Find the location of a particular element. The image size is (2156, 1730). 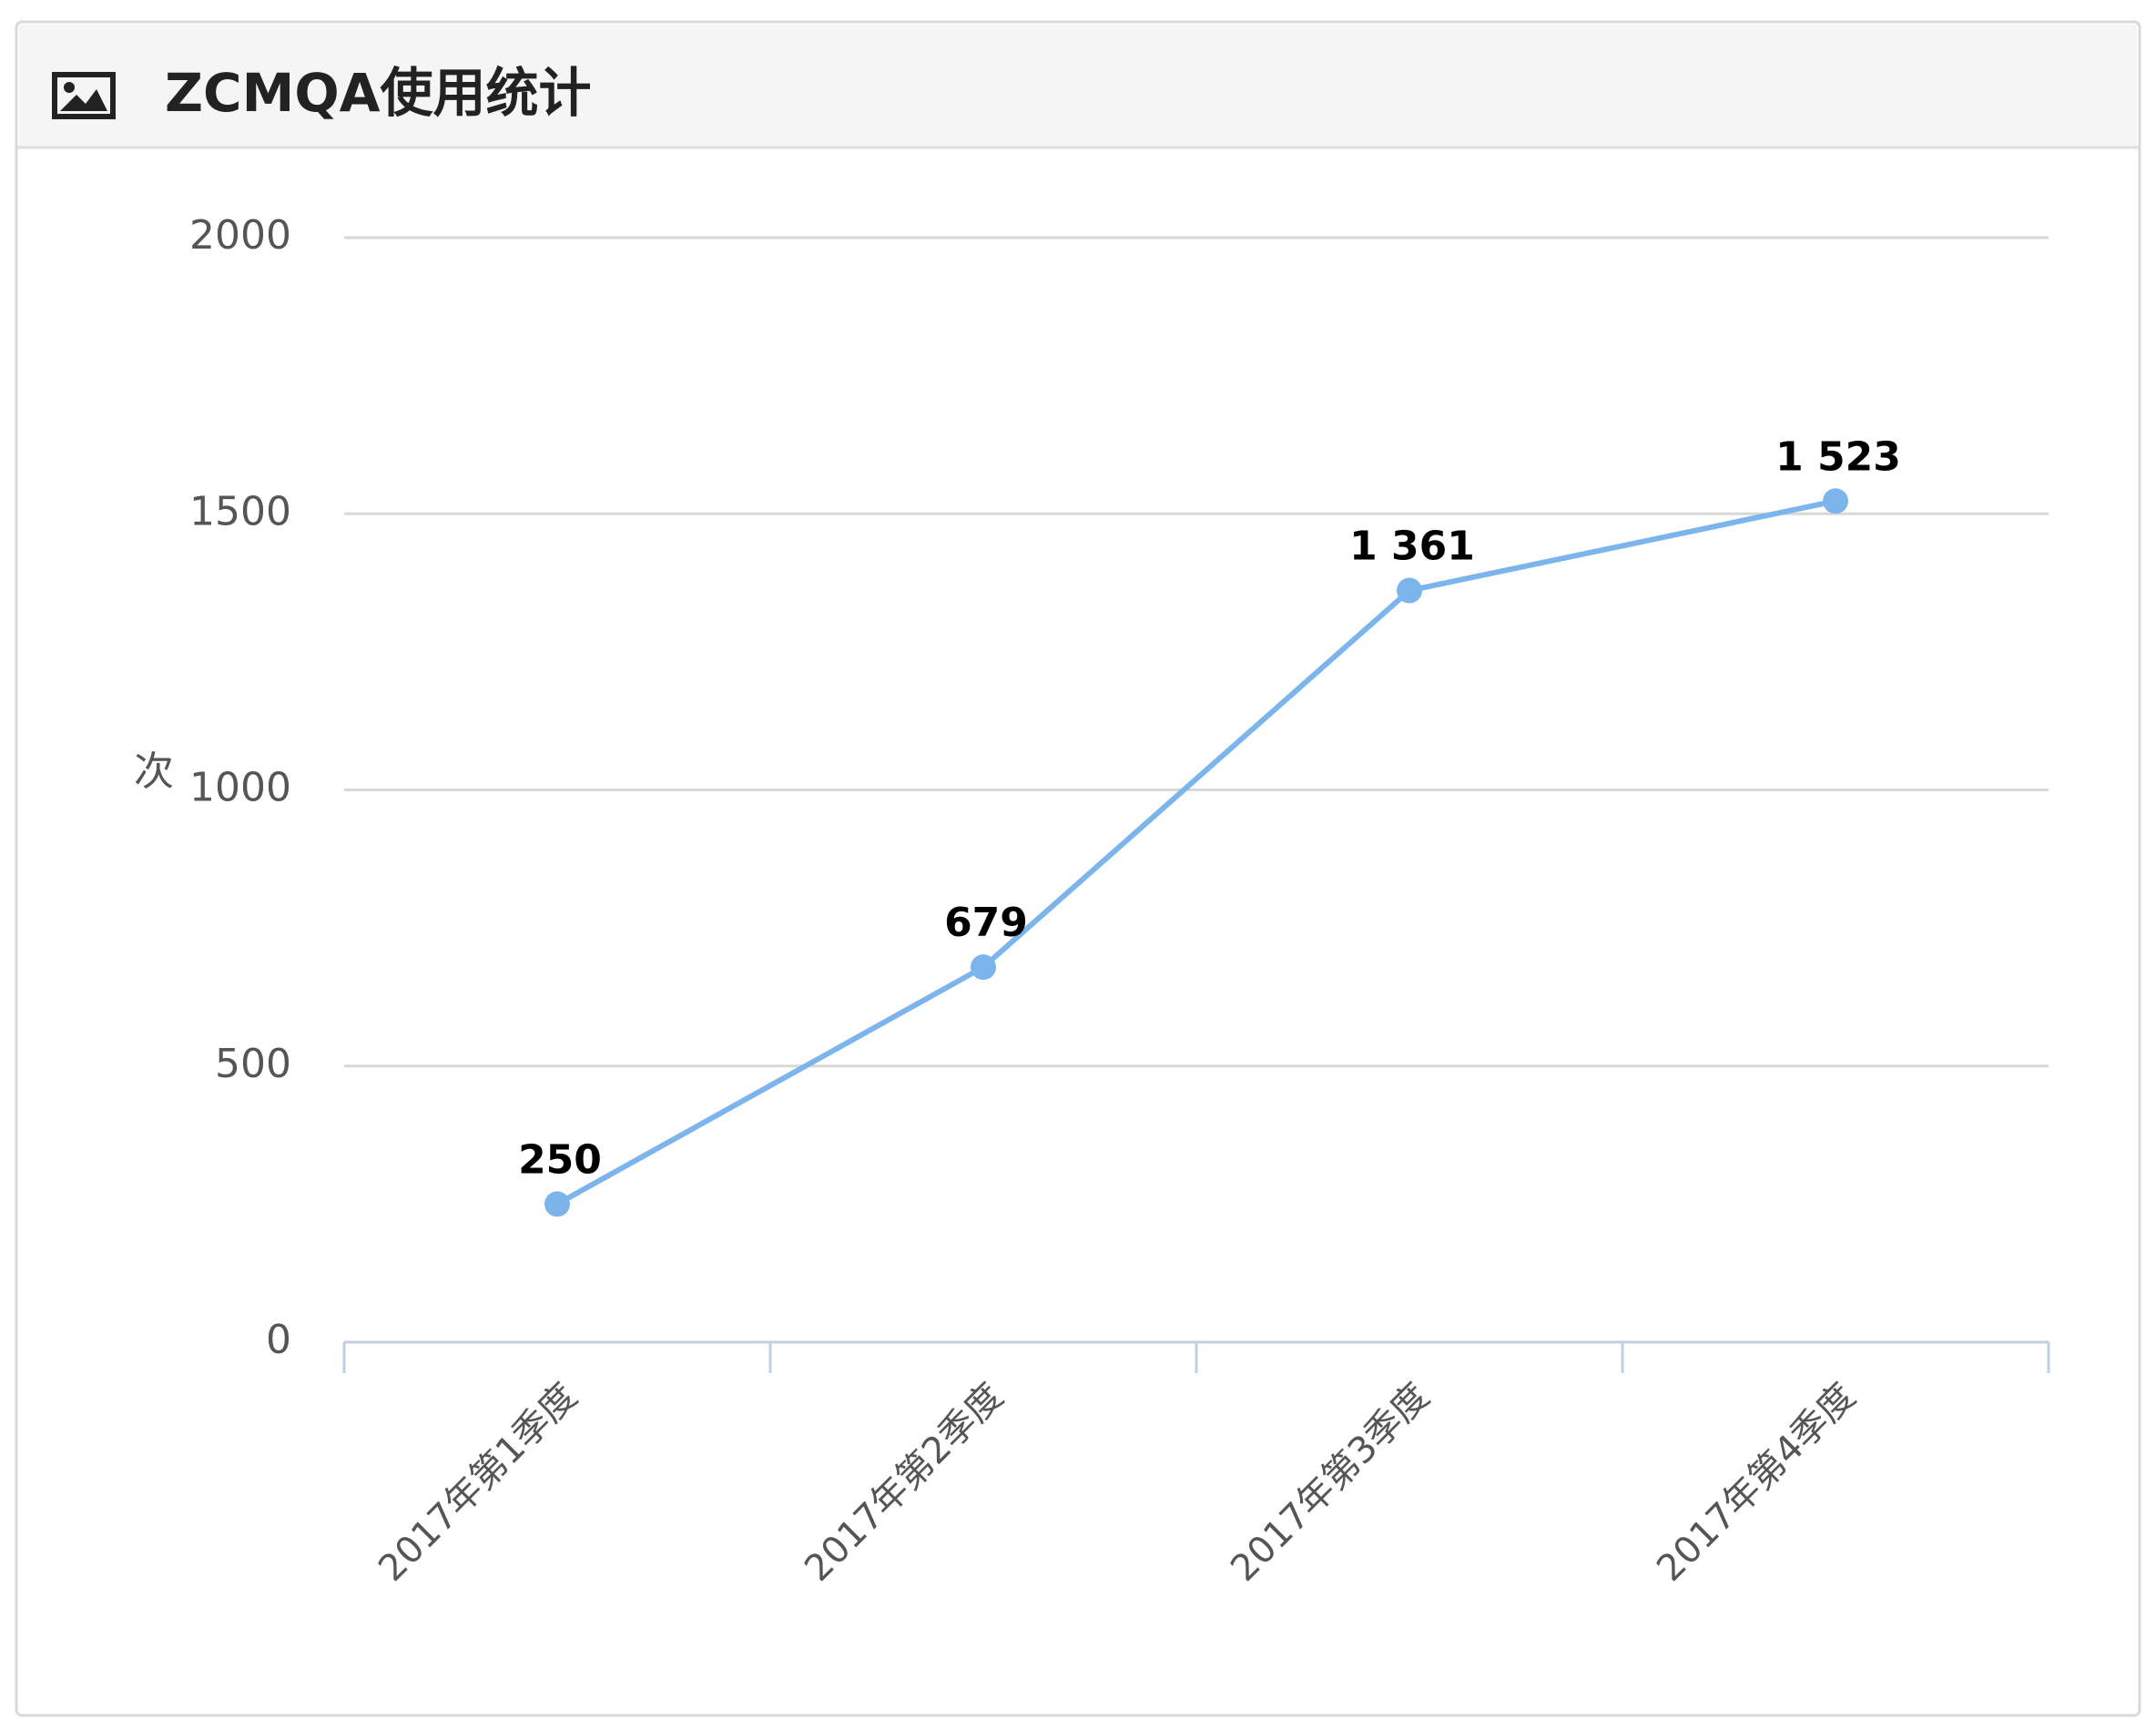

image-icon is located at coordinates (84, 95).